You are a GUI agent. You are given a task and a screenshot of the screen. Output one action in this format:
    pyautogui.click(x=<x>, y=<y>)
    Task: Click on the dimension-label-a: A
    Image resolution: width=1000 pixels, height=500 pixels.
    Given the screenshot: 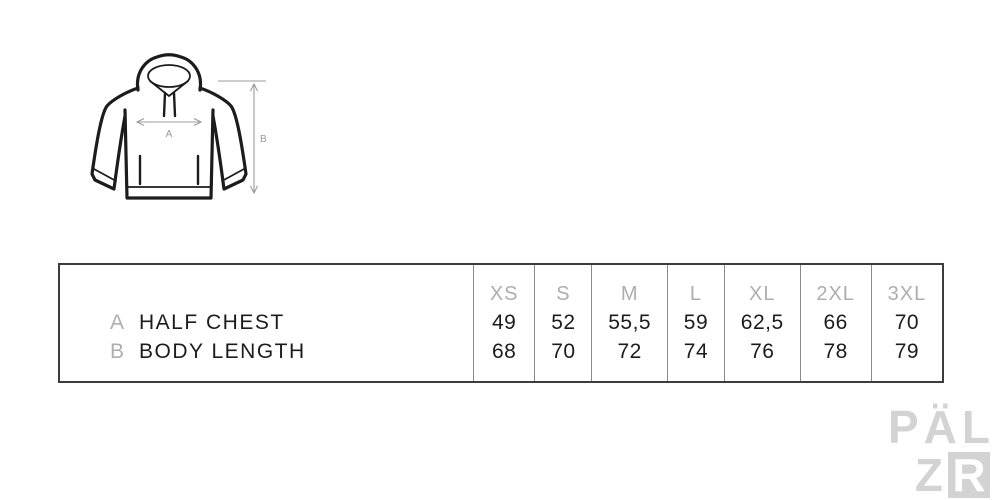 What is the action you would take?
    pyautogui.click(x=169, y=134)
    